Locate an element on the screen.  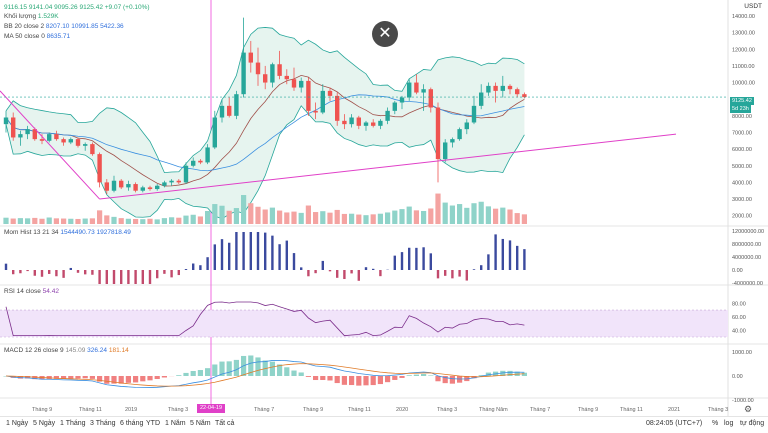
mom-tick-label: 8000000.00 is located at coordinates (746, 245).